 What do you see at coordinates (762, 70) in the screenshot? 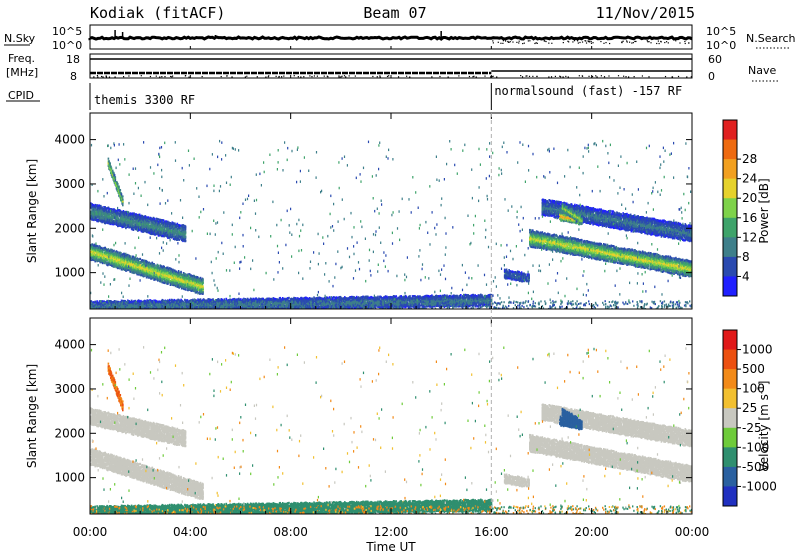
I see `nave-label: Nave` at bounding box center [762, 70].